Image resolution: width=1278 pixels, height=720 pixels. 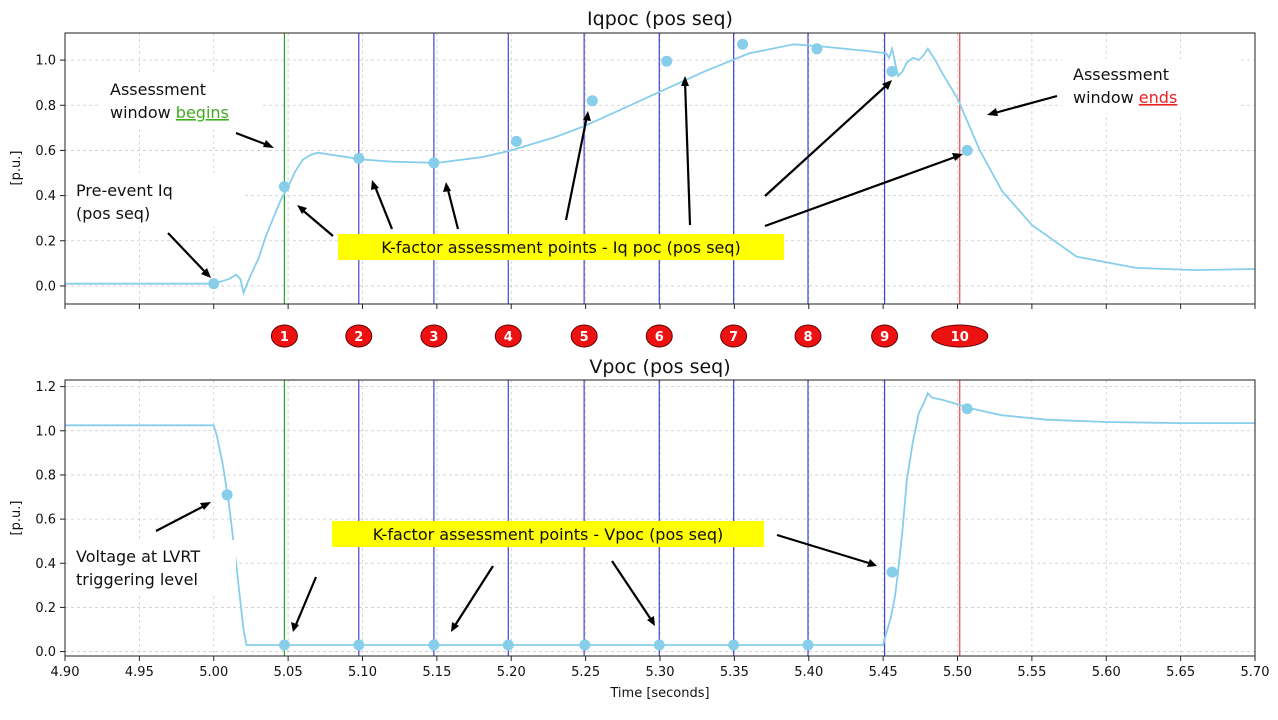 What do you see at coordinates (734, 672) in the screenshot?
I see `x-tick-label: 5.35` at bounding box center [734, 672].